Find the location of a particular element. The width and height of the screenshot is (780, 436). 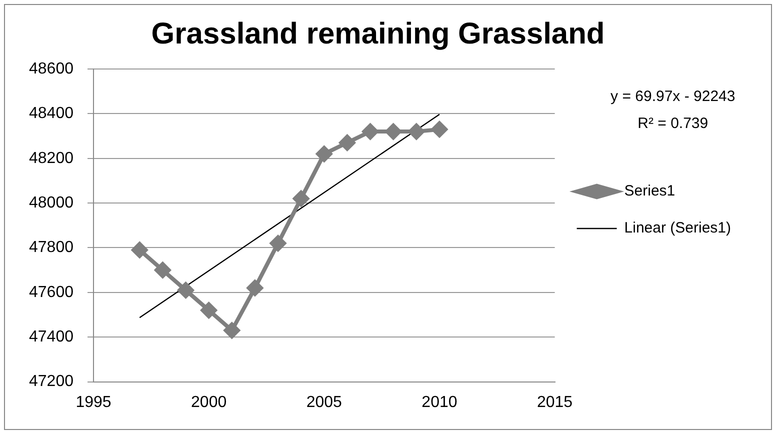

y-tick-label: 47600 is located at coordinates (51, 292).